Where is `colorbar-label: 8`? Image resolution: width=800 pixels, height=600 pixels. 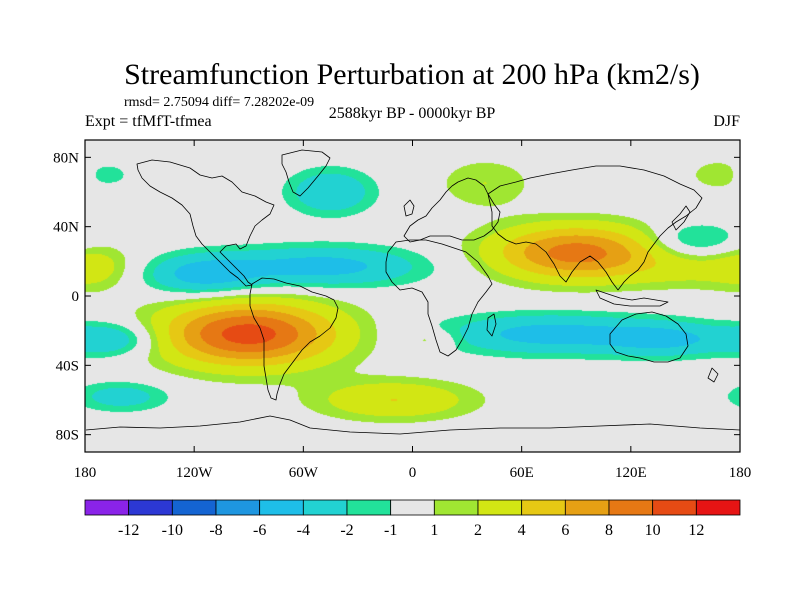 colorbar-label: 8 is located at coordinates (609, 530).